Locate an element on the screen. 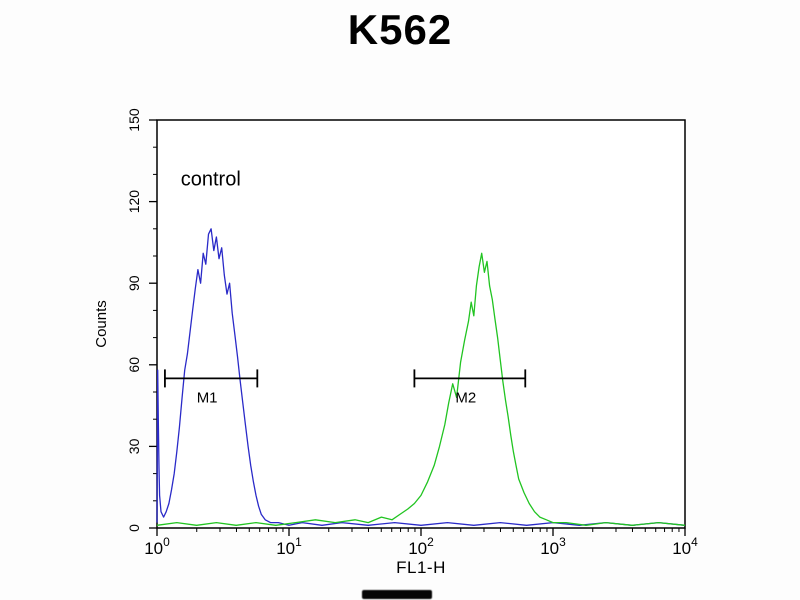 The image size is (800, 600). y-tick-label: 60 is located at coordinates (134, 365).